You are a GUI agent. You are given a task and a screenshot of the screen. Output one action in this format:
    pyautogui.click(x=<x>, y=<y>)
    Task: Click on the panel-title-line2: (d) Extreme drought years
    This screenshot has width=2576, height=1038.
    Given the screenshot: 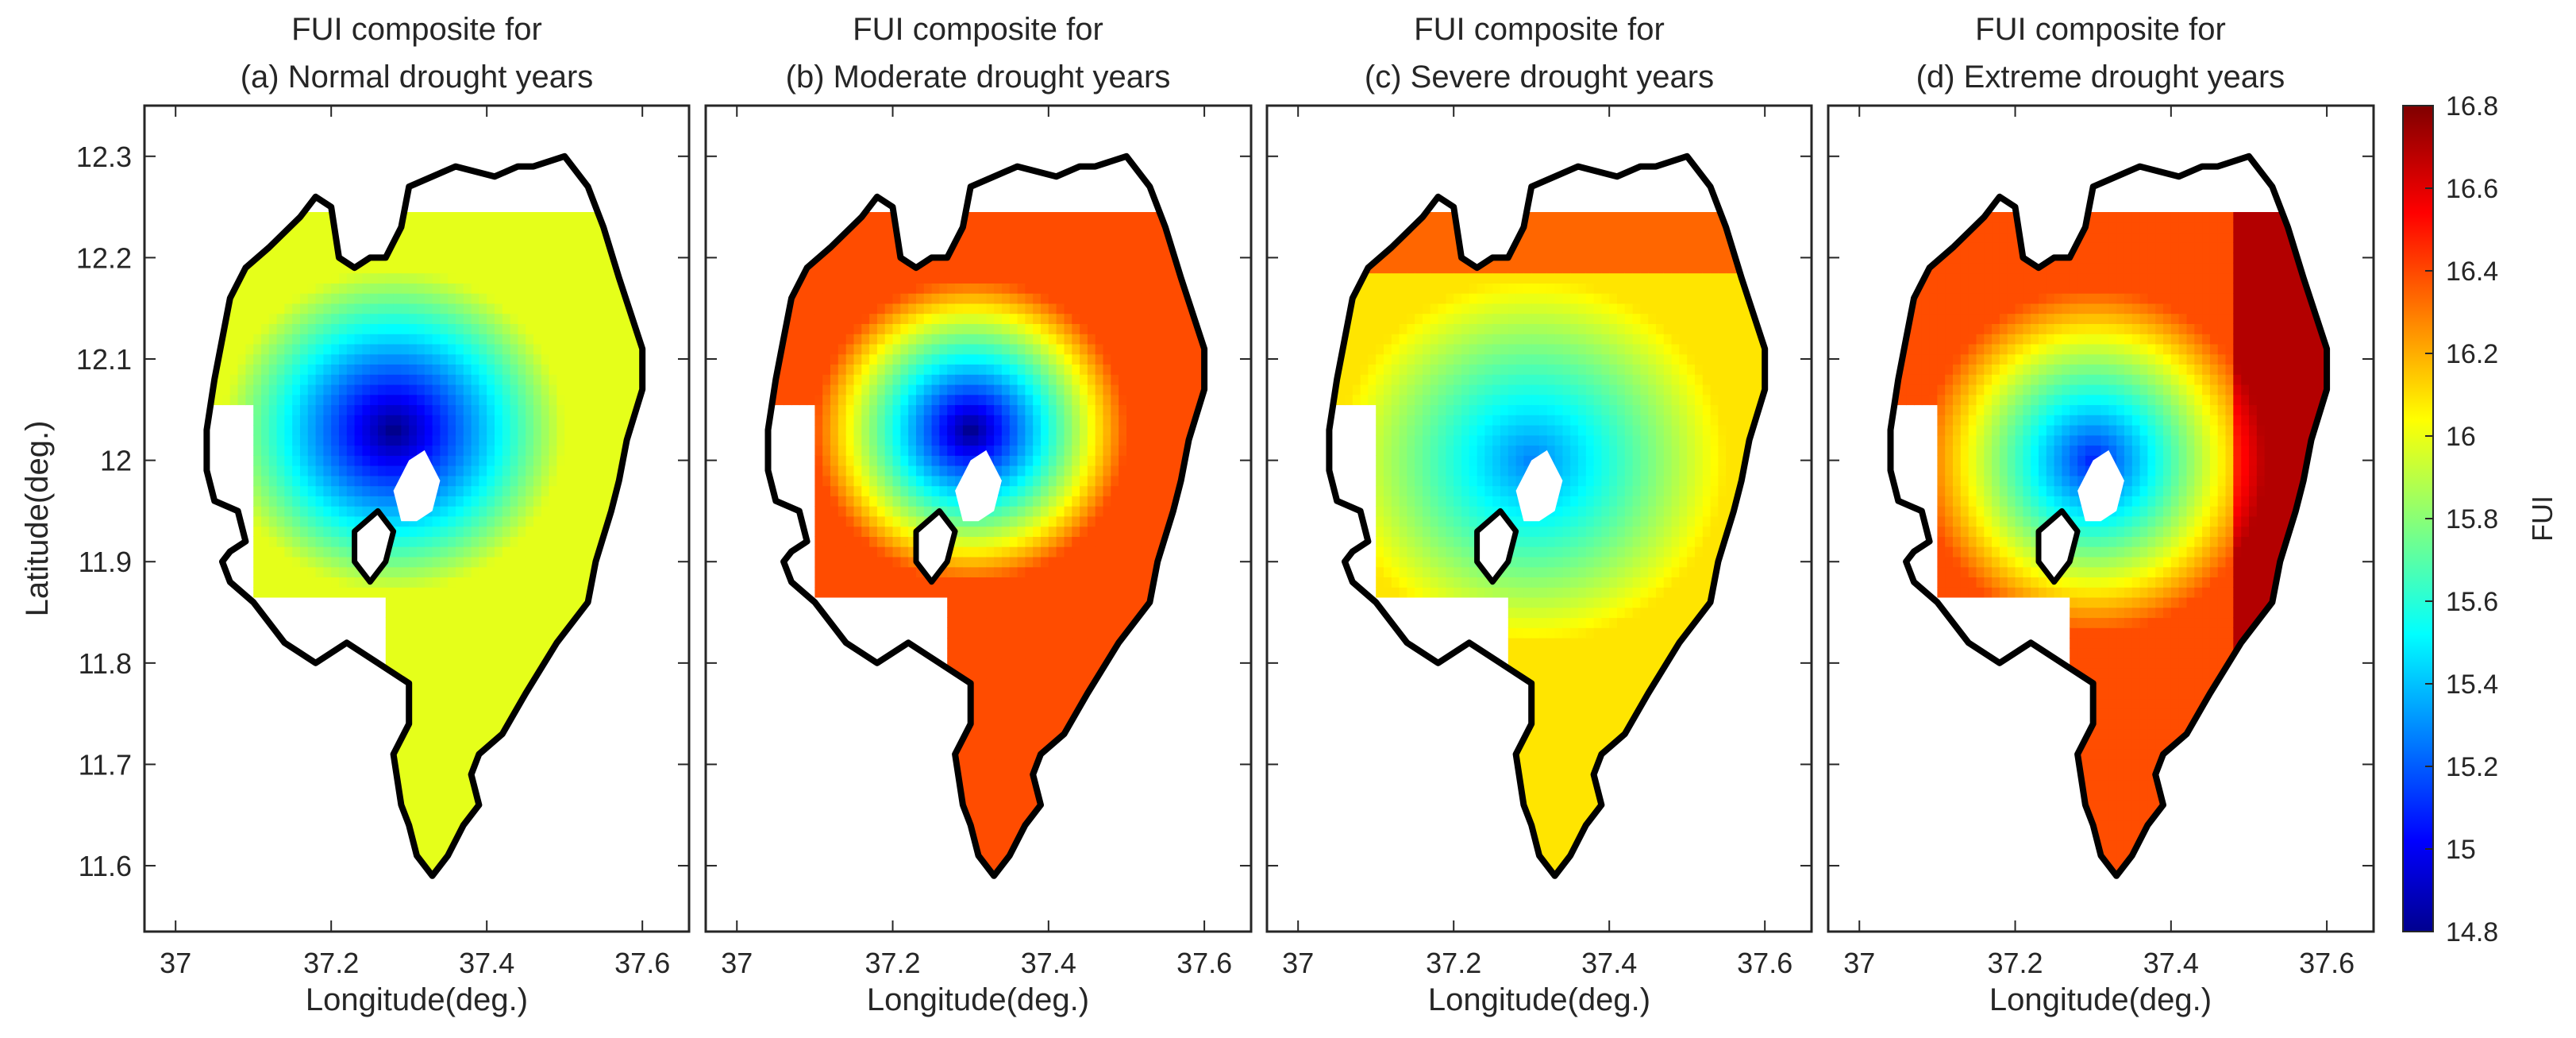 What is the action you would take?
    pyautogui.click(x=2100, y=77)
    